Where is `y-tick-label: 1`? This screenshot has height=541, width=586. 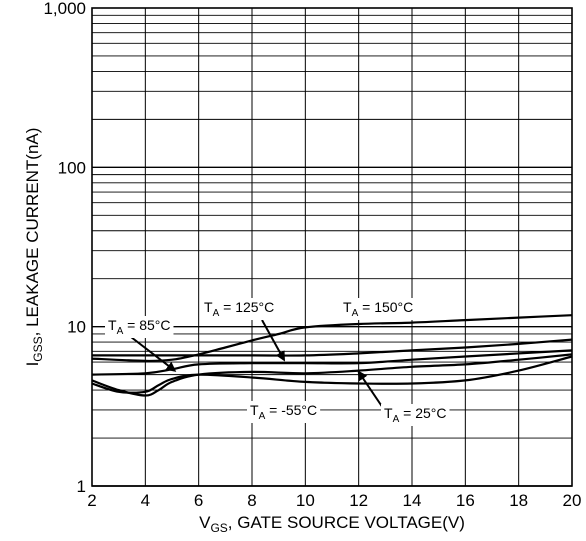 y-tick-label: 1 is located at coordinates (81, 486).